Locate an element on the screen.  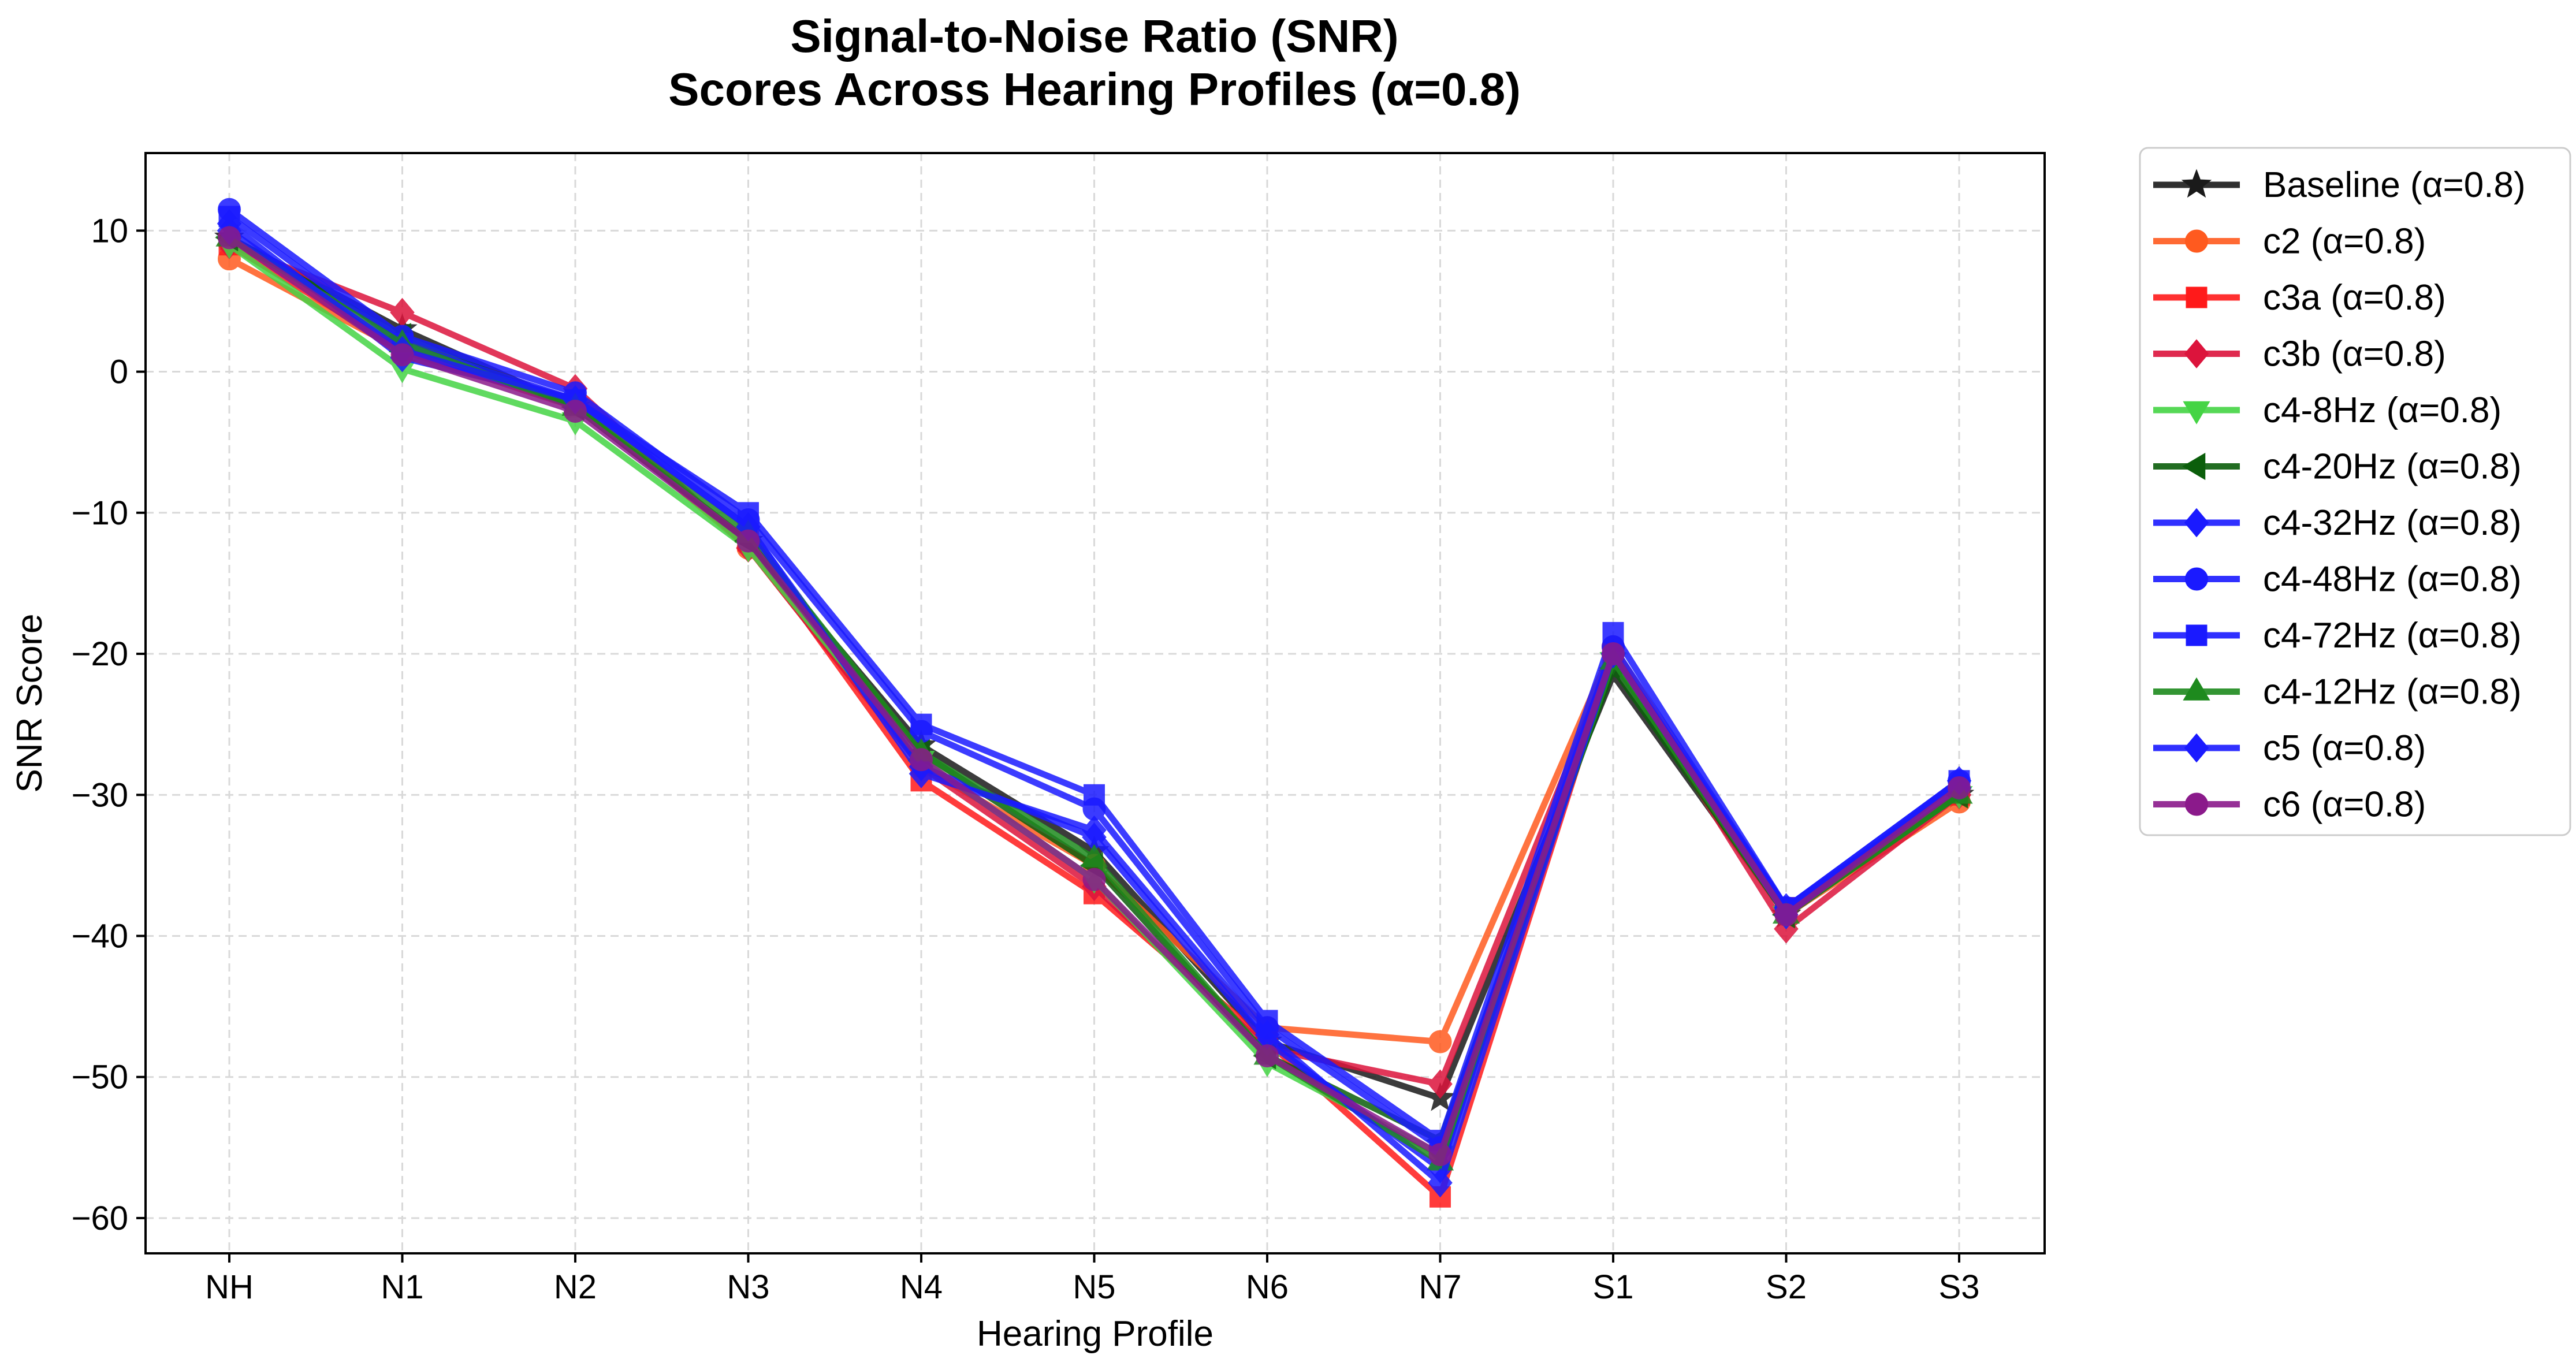
legend-item: c4-12Hz (α=0.8) is located at coordinates (2337, 692).